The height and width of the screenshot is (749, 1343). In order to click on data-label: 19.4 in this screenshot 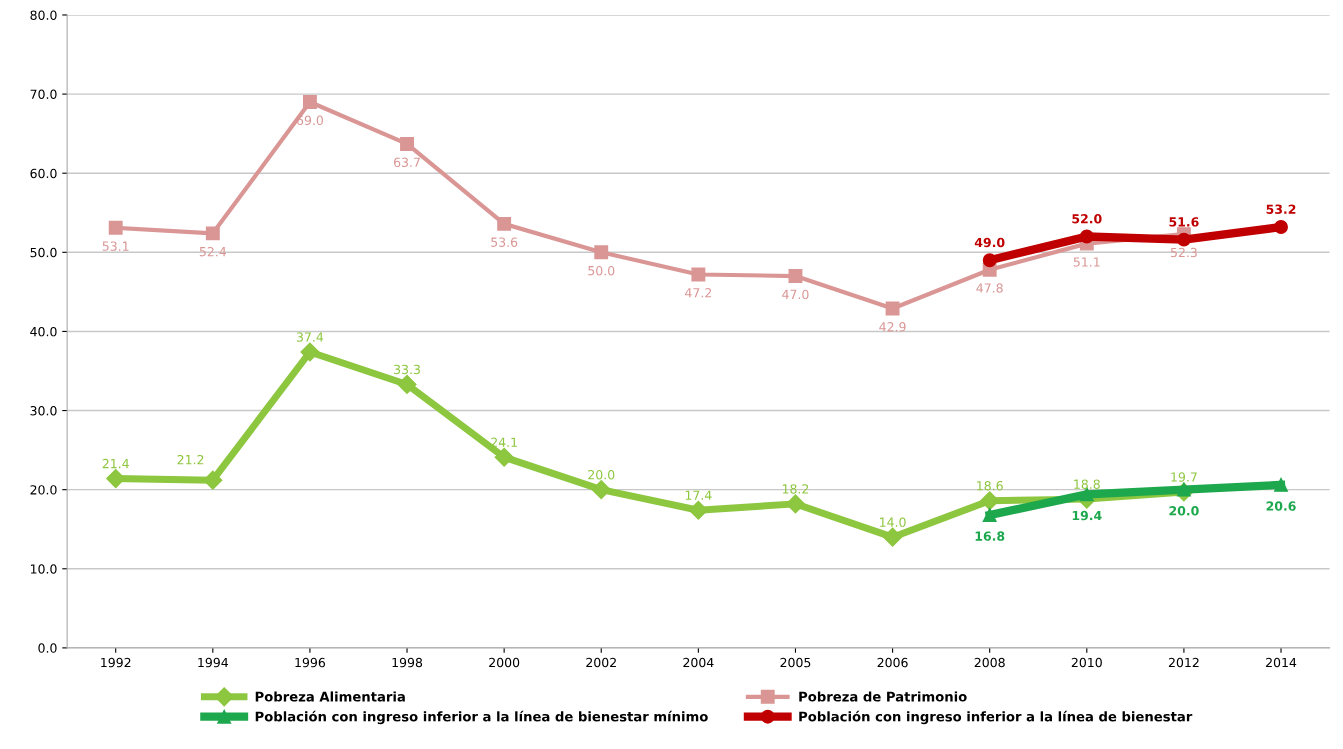, I will do `click(1087, 515)`.